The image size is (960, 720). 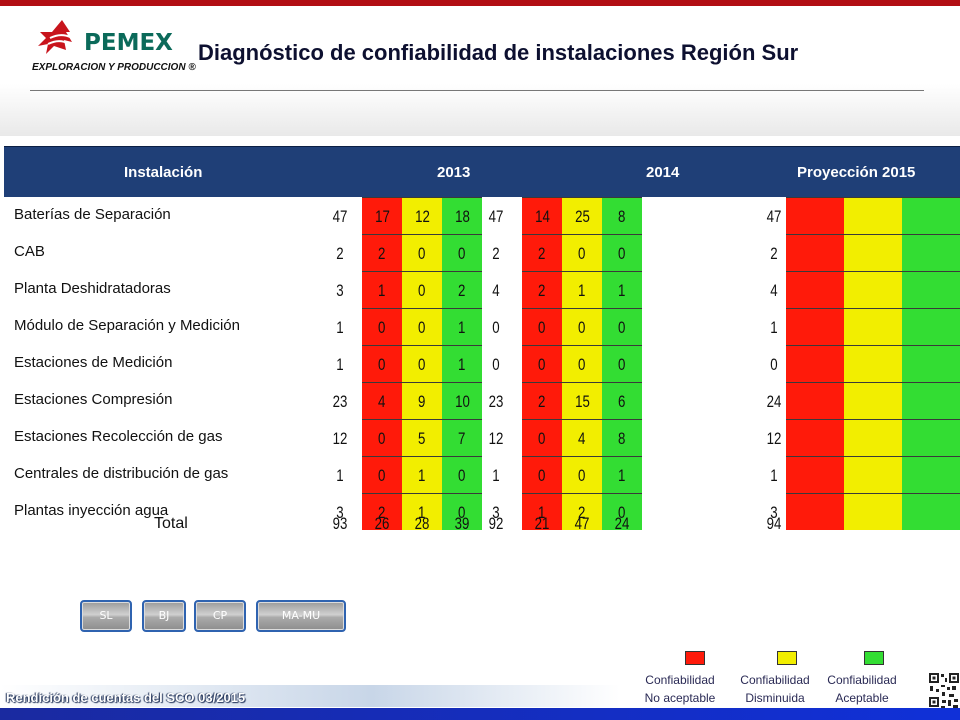 I want to click on count-t13: 47, so click(x=340, y=216).